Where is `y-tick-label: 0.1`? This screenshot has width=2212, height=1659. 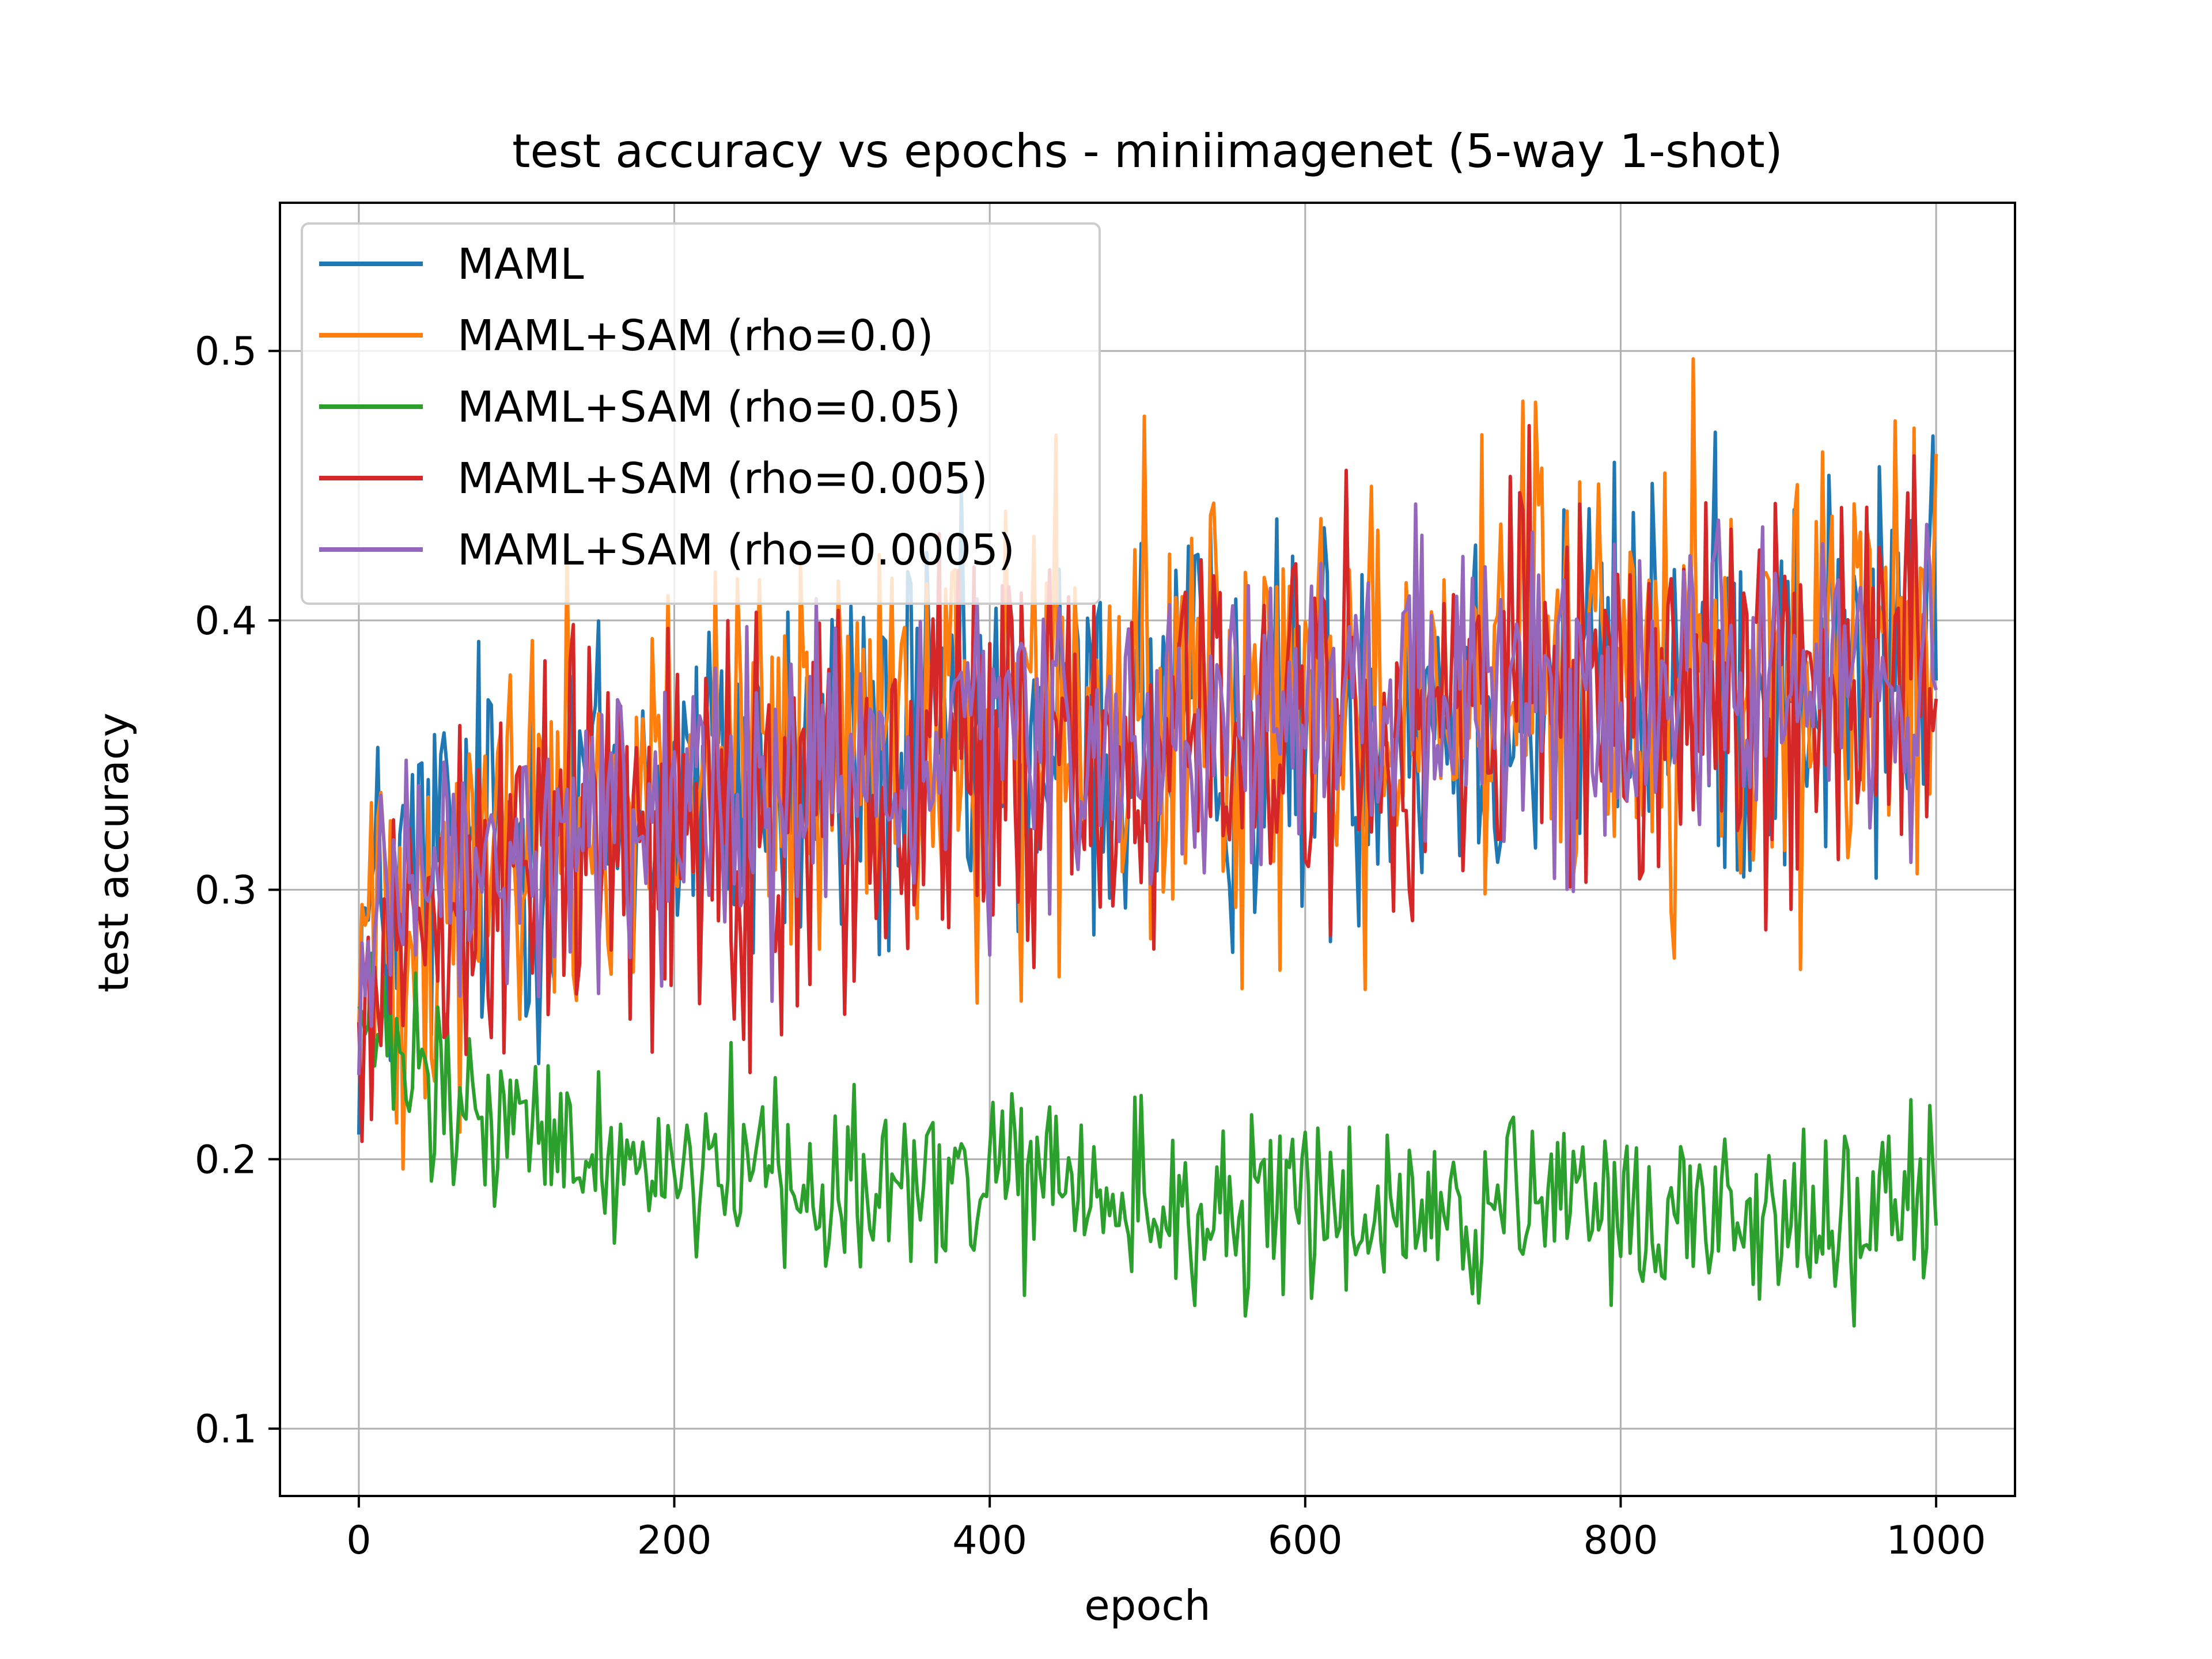 y-tick-label: 0.1 is located at coordinates (226, 1429).